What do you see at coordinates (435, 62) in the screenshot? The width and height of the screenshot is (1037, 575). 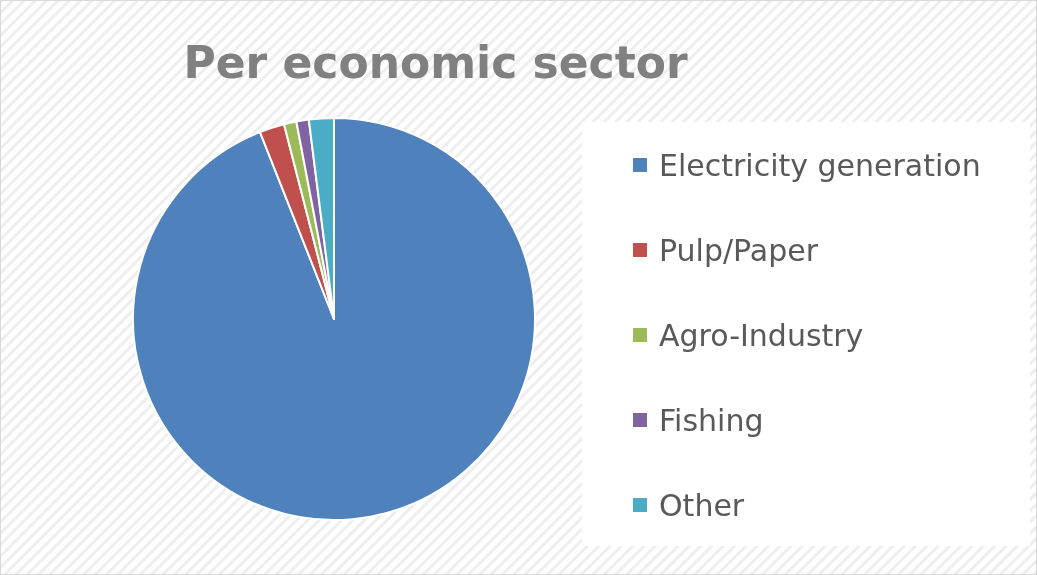 I see `chart-title: Per economic sector` at bounding box center [435, 62].